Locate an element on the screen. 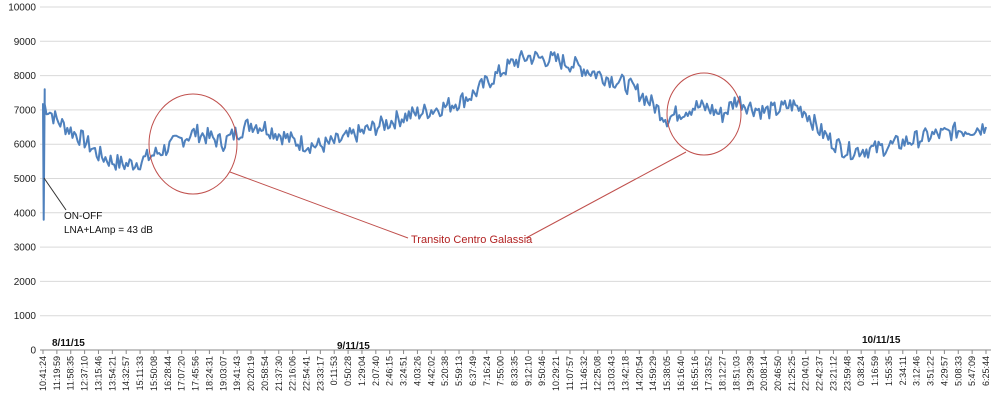  x-tick-label: 5:47:09 is located at coordinates (972, 371).